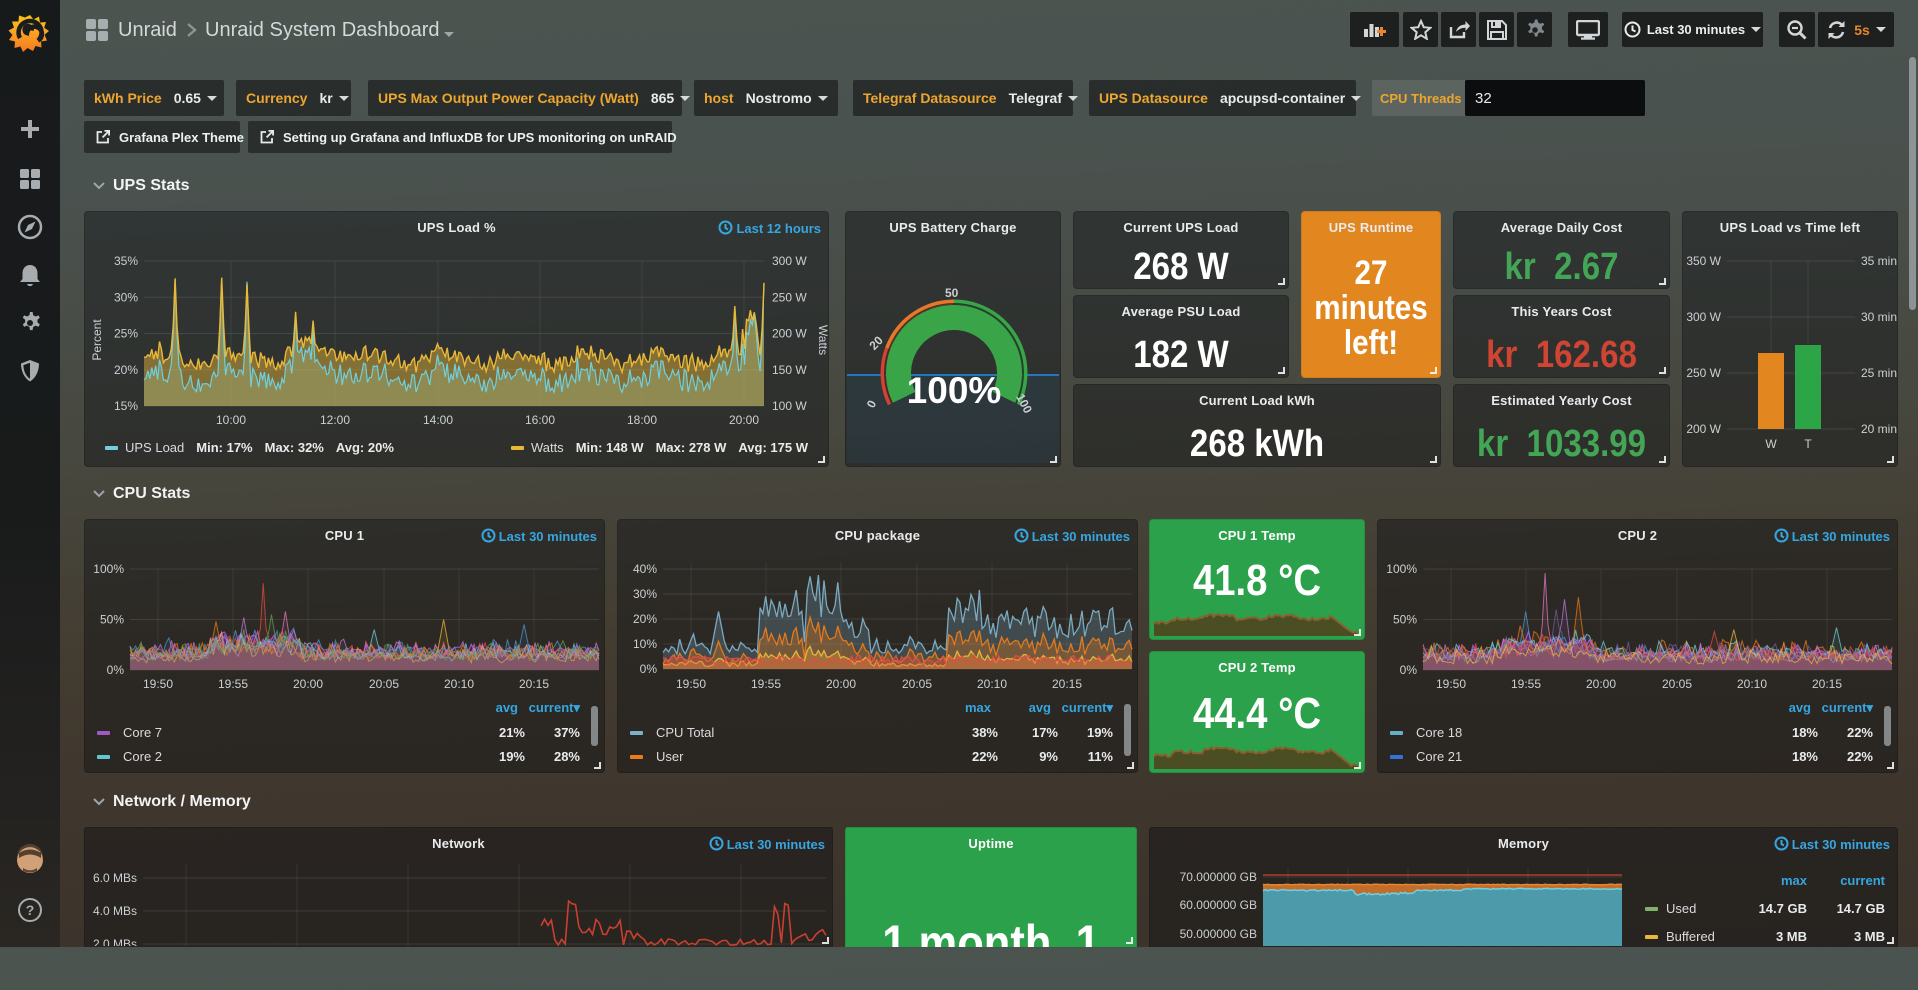 The width and height of the screenshot is (1918, 990). Describe the element at coordinates (1808, 444) in the screenshot. I see `svg-text: T` at that location.